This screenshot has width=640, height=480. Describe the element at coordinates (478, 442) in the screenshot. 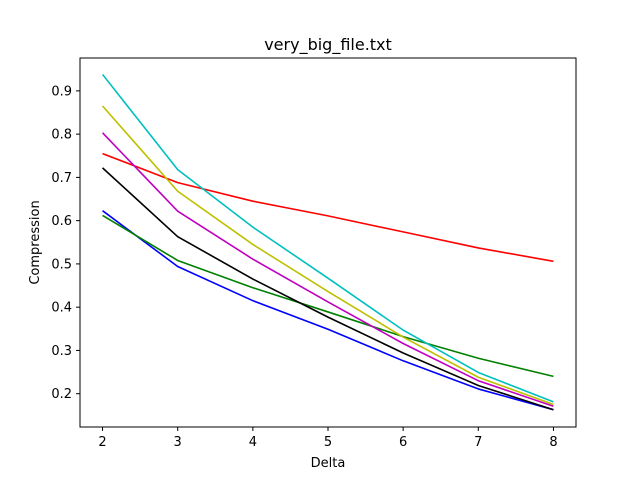

I see `x-tick-label: 7` at that location.